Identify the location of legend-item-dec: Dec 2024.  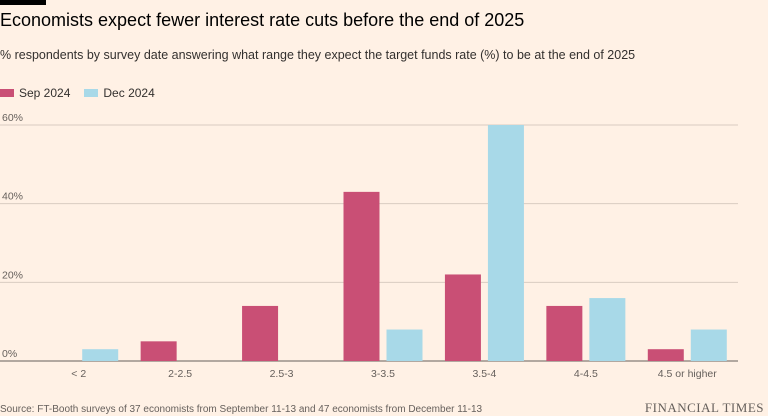
(119, 93).